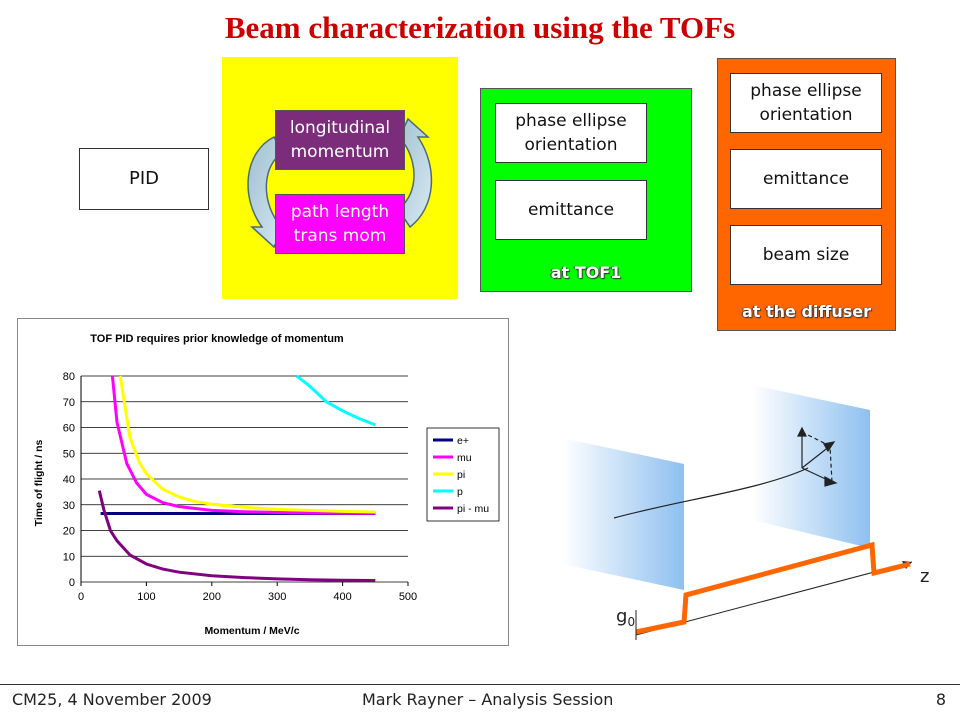 Image resolution: width=960 pixels, height=720 pixels. Describe the element at coordinates (806, 255) in the screenshot. I see `diffuser-beam-size-box: beam size` at that location.